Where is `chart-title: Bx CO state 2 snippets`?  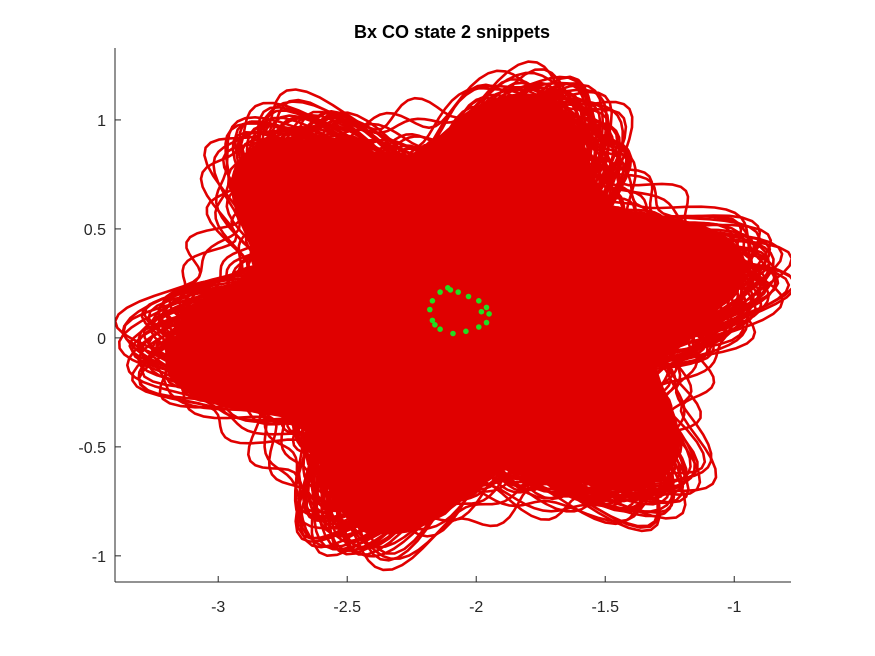 chart-title: Bx CO state 2 snippets is located at coordinates (452, 32).